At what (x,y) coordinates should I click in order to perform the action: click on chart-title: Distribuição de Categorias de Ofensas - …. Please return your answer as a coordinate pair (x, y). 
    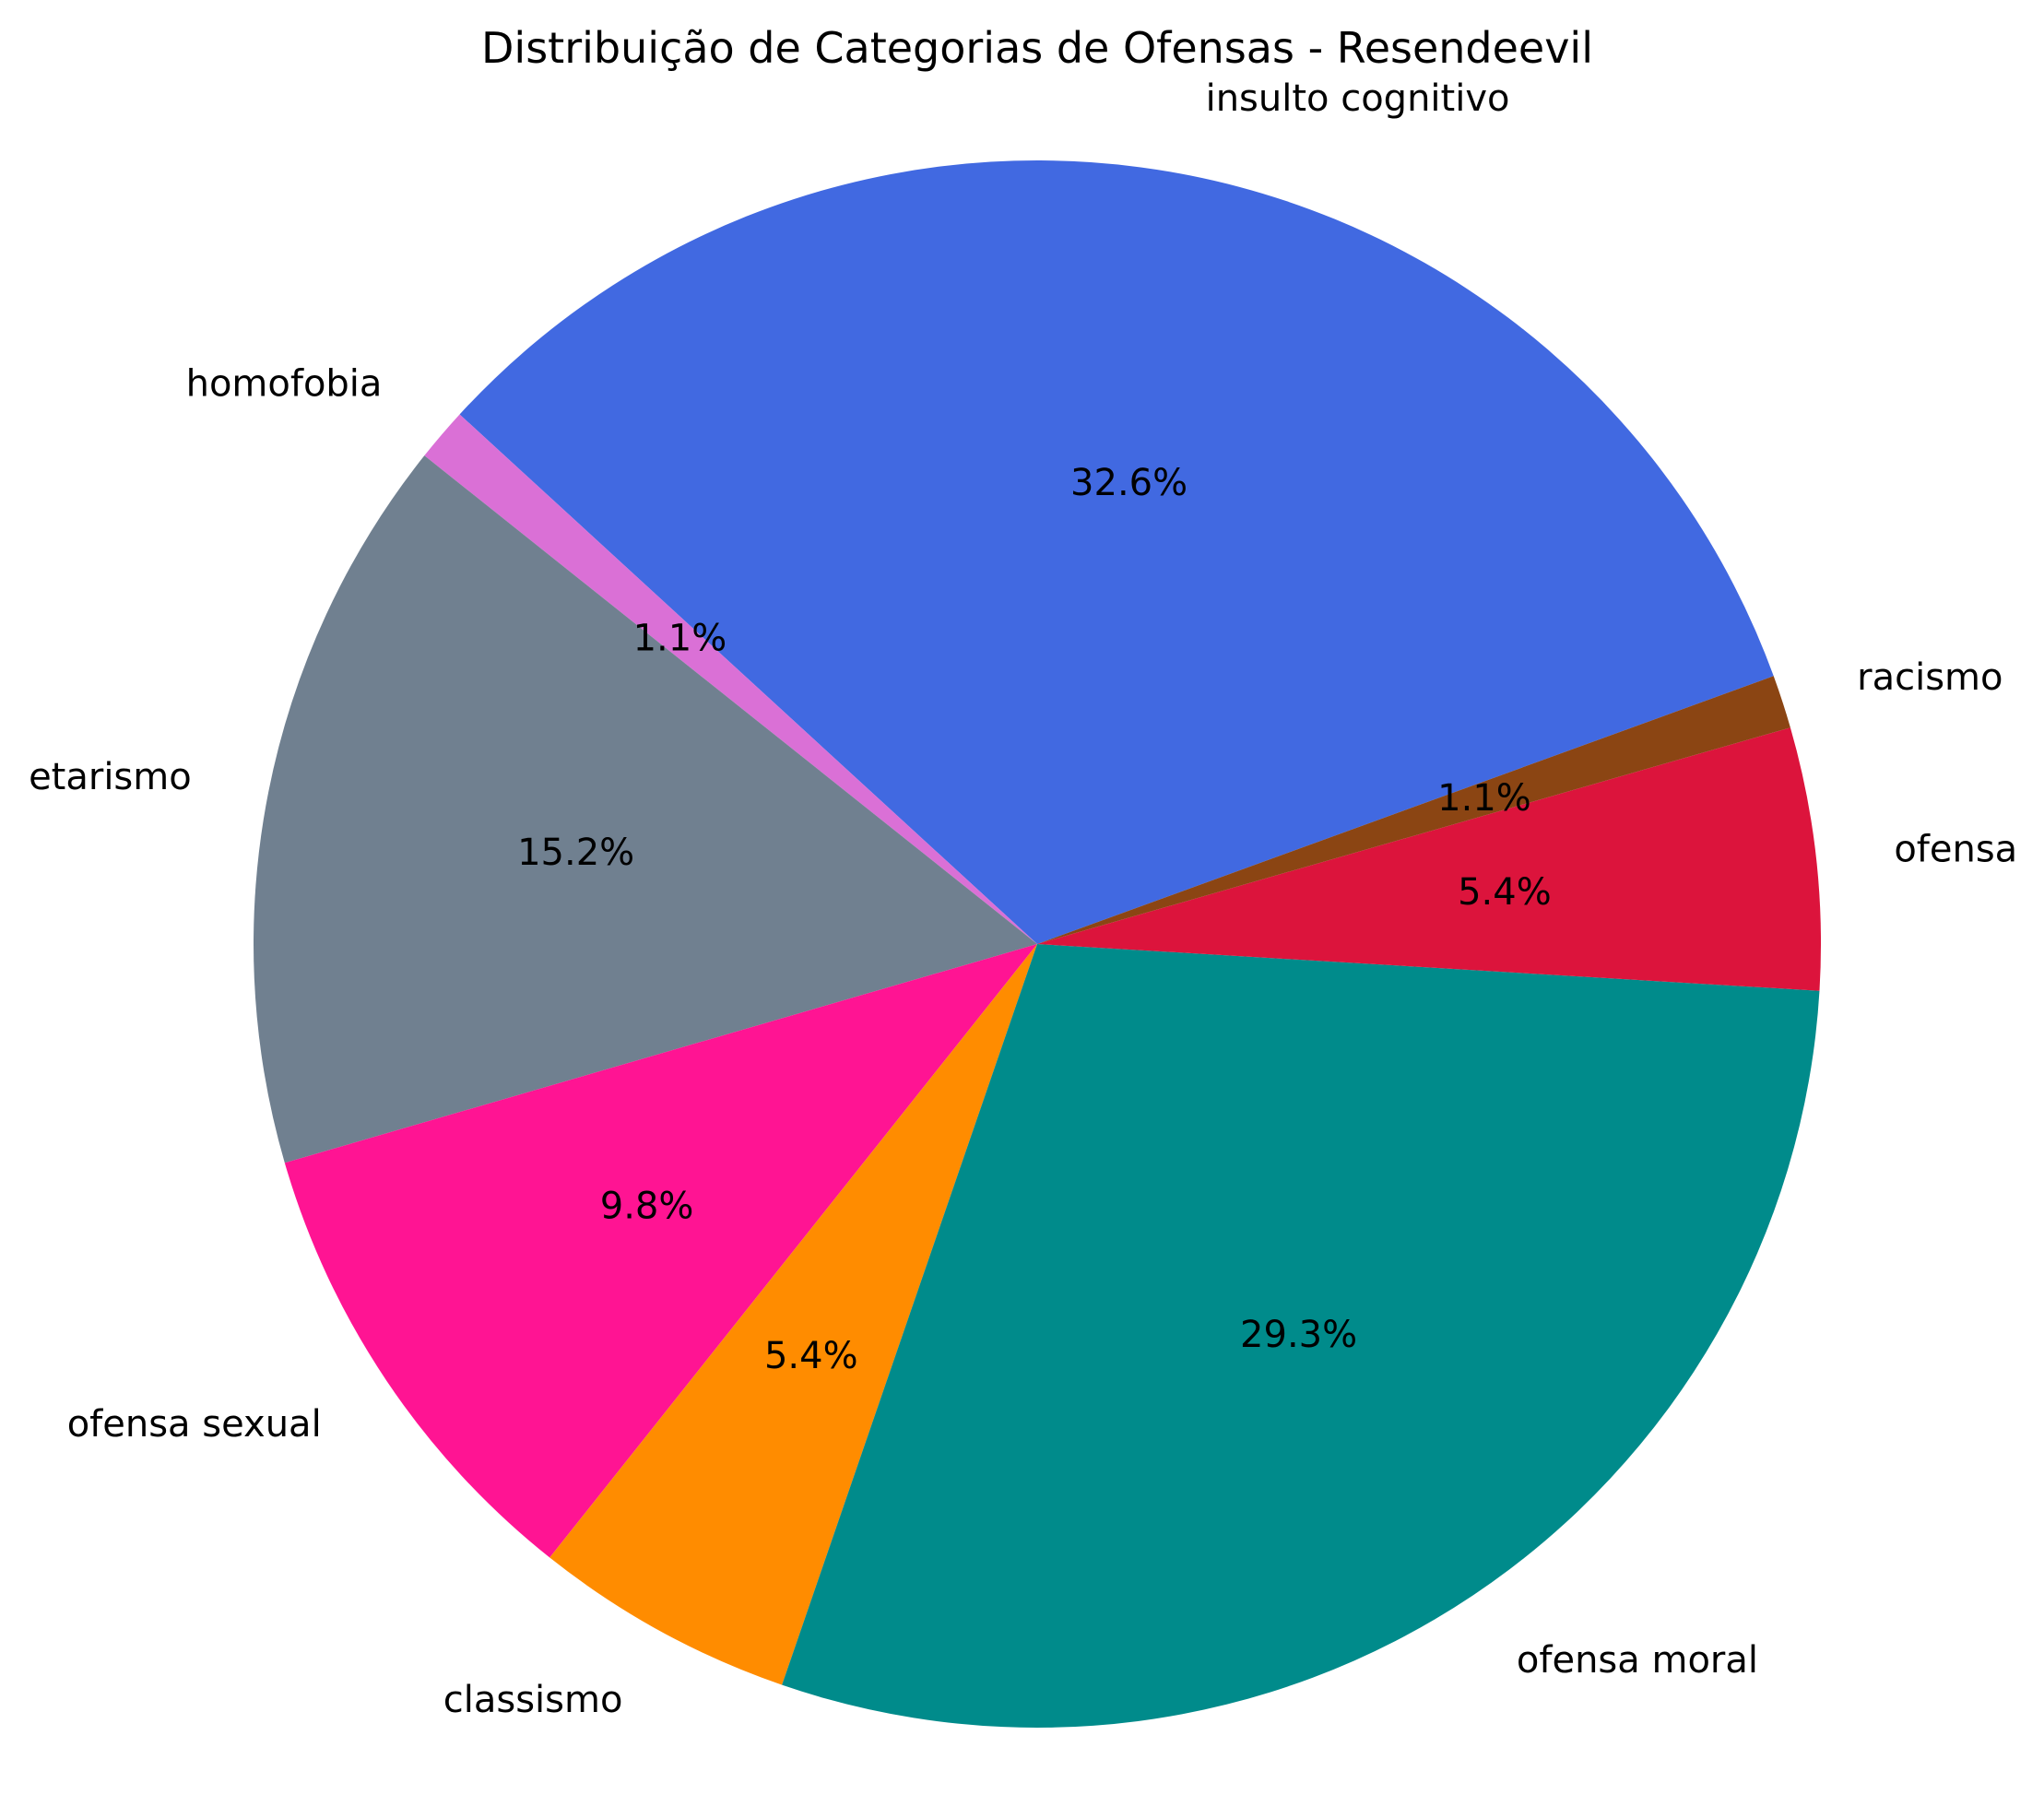
    Looking at the image, I should click on (1037, 48).